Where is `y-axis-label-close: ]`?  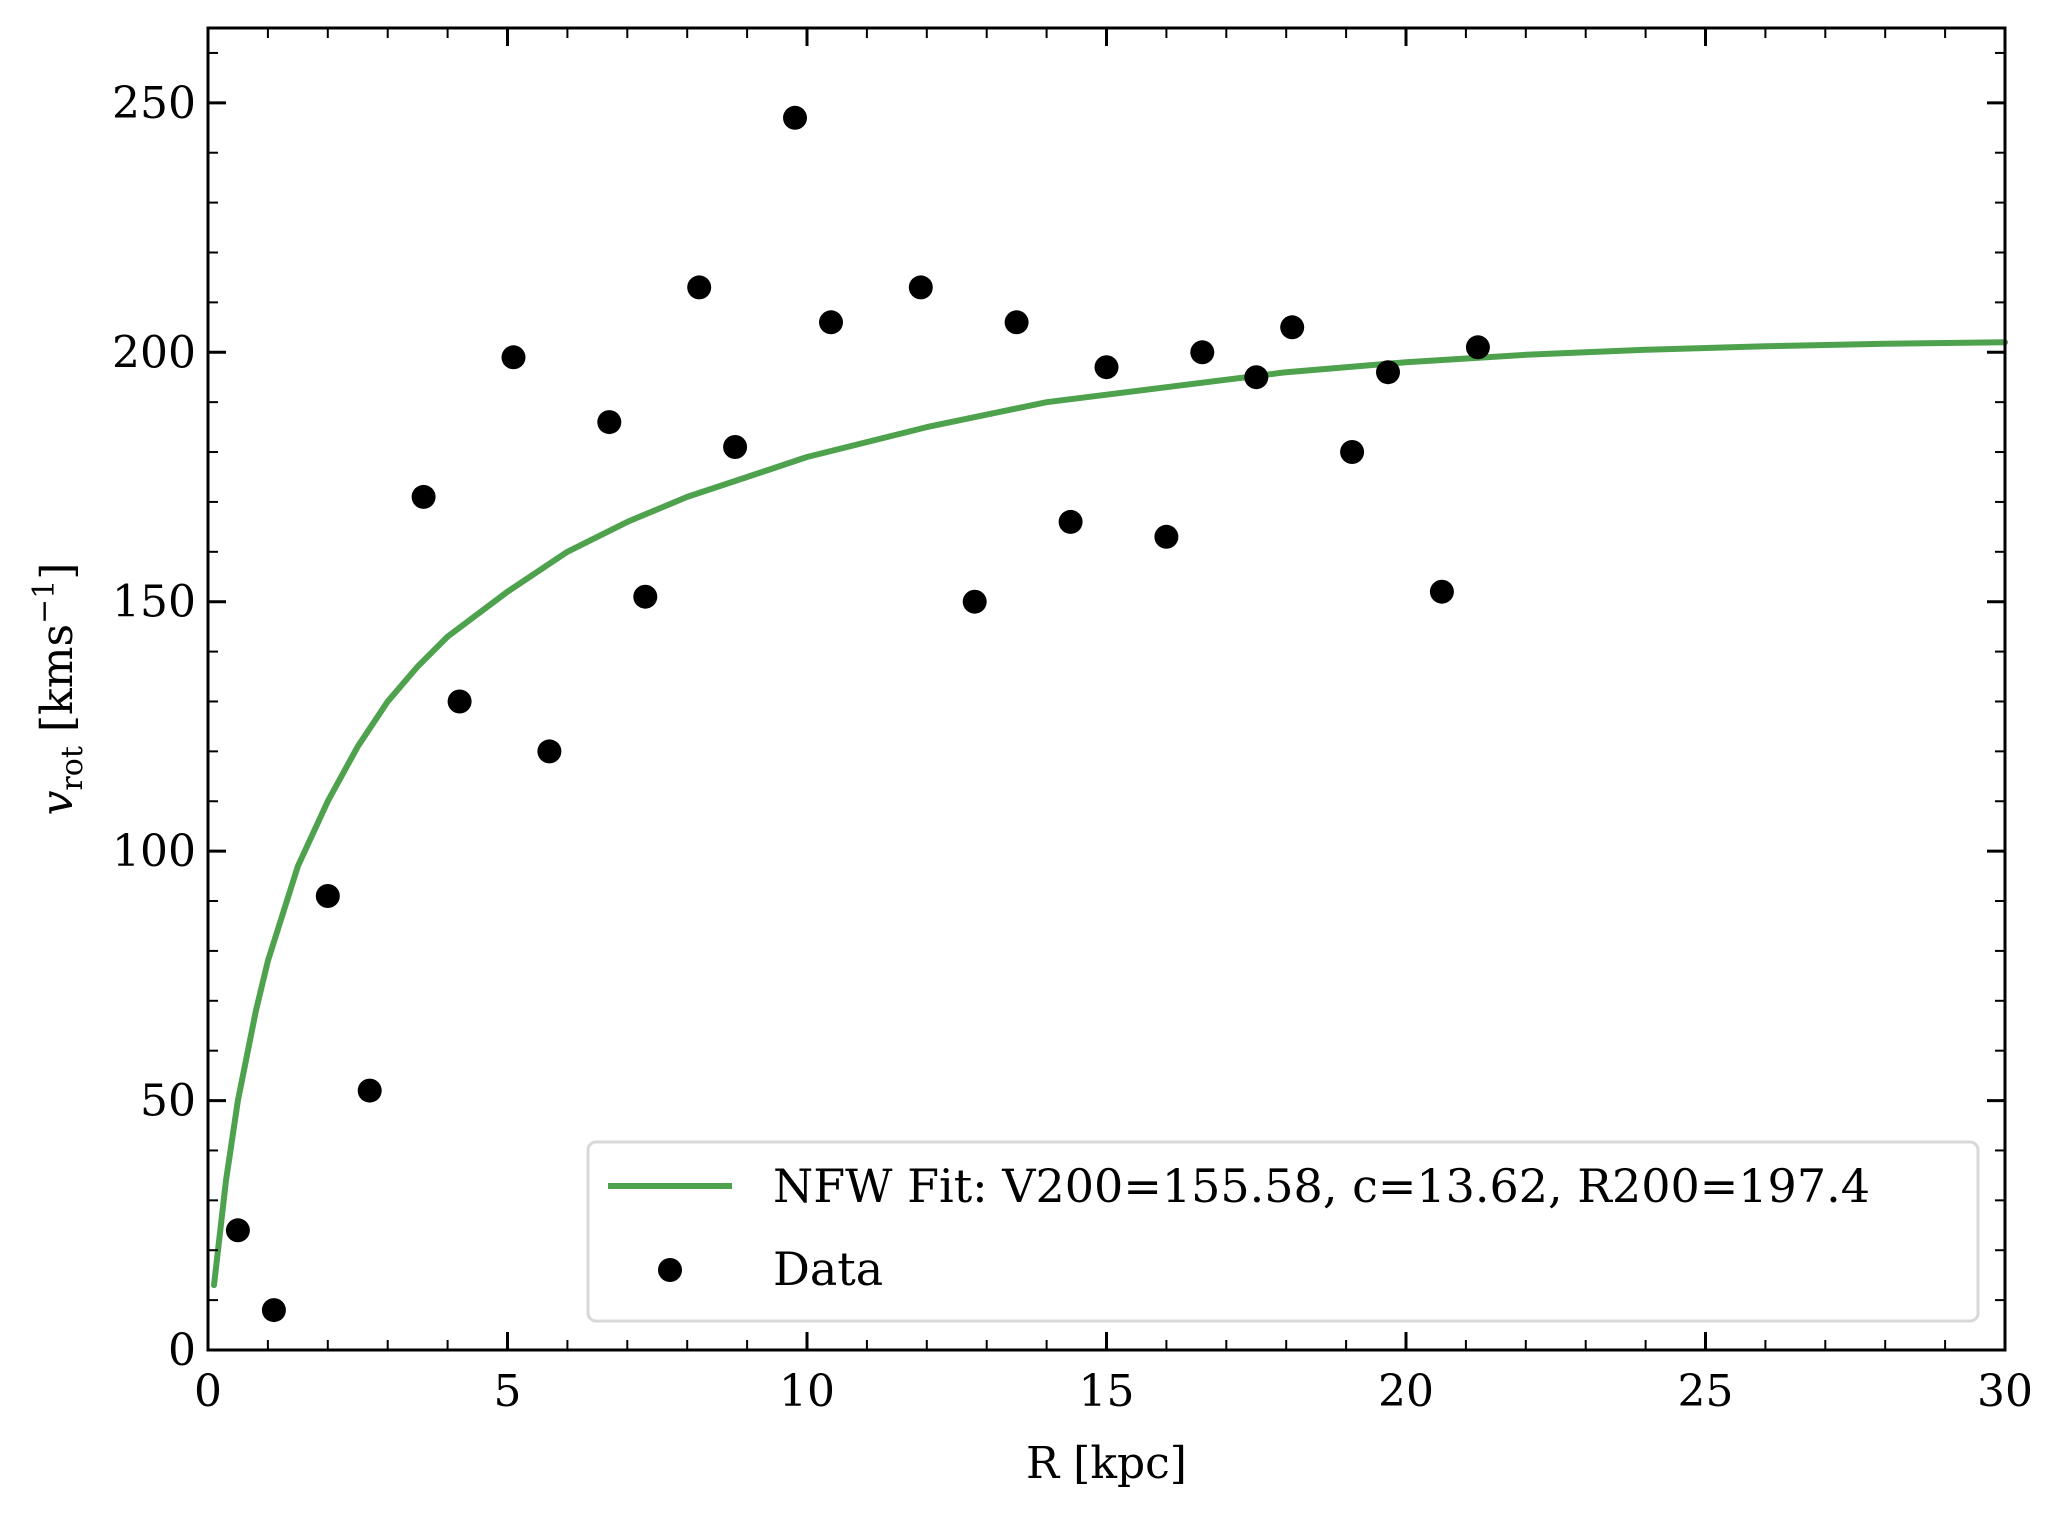
y-axis-label-close: ] is located at coordinates (57, 571).